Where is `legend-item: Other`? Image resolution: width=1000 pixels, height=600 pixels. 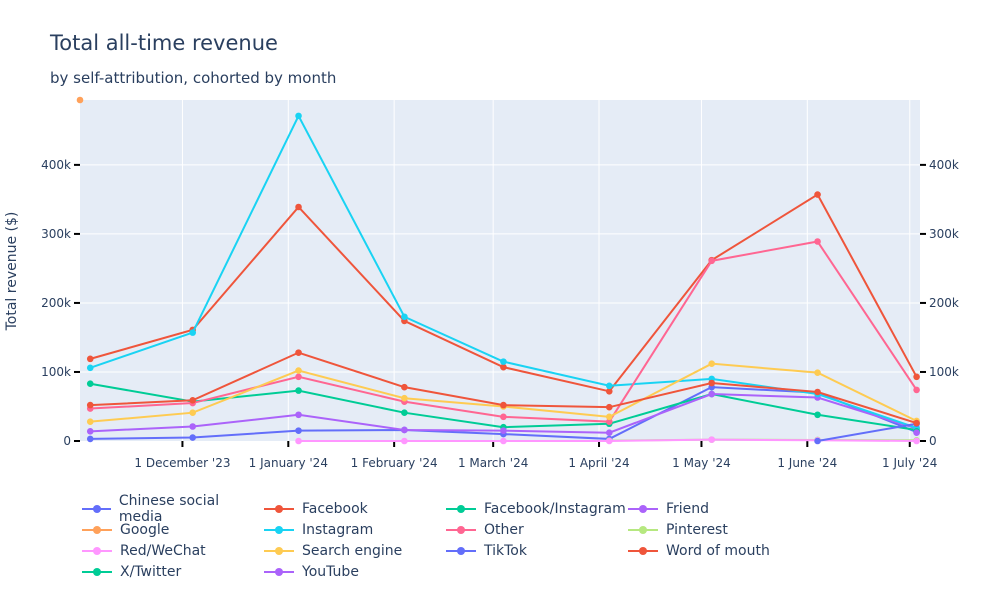 legend-item: Other is located at coordinates (535, 529).